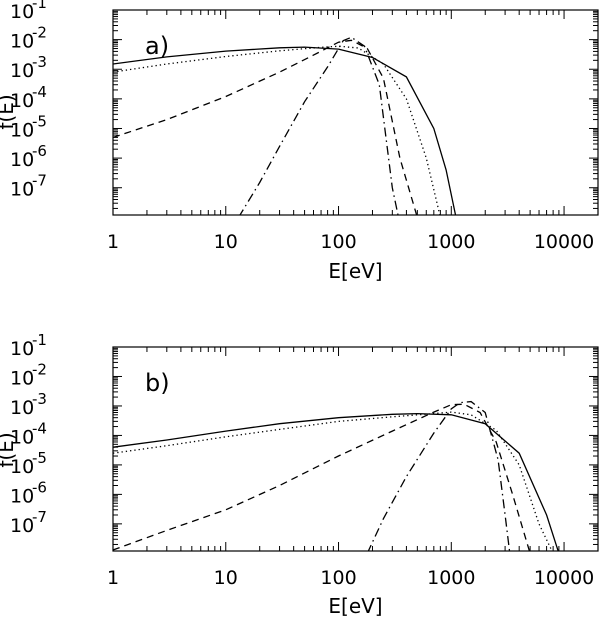 Image resolution: width=600 pixels, height=625 pixels. Describe the element at coordinates (157, 383) in the screenshot. I see `panel-label: b)` at that location.